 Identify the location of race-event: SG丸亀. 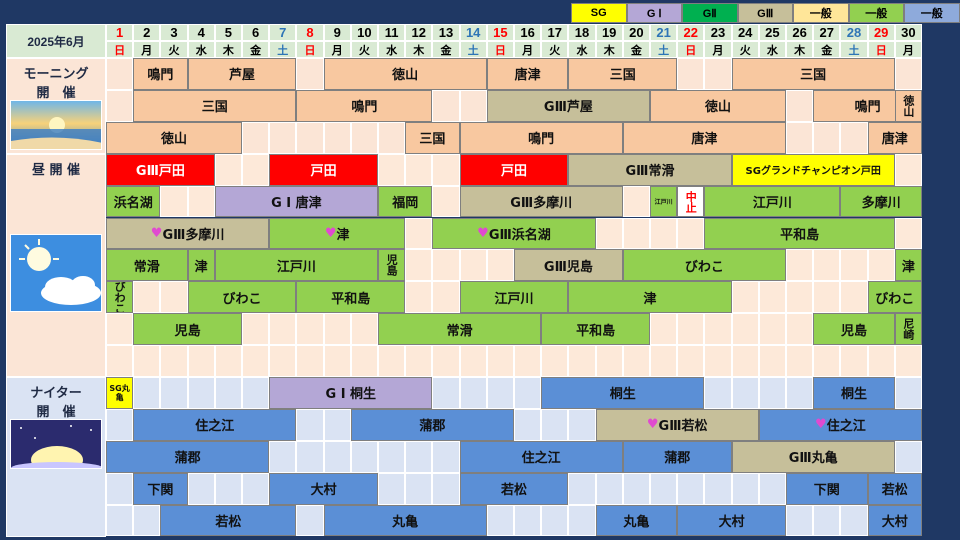
(120, 393).